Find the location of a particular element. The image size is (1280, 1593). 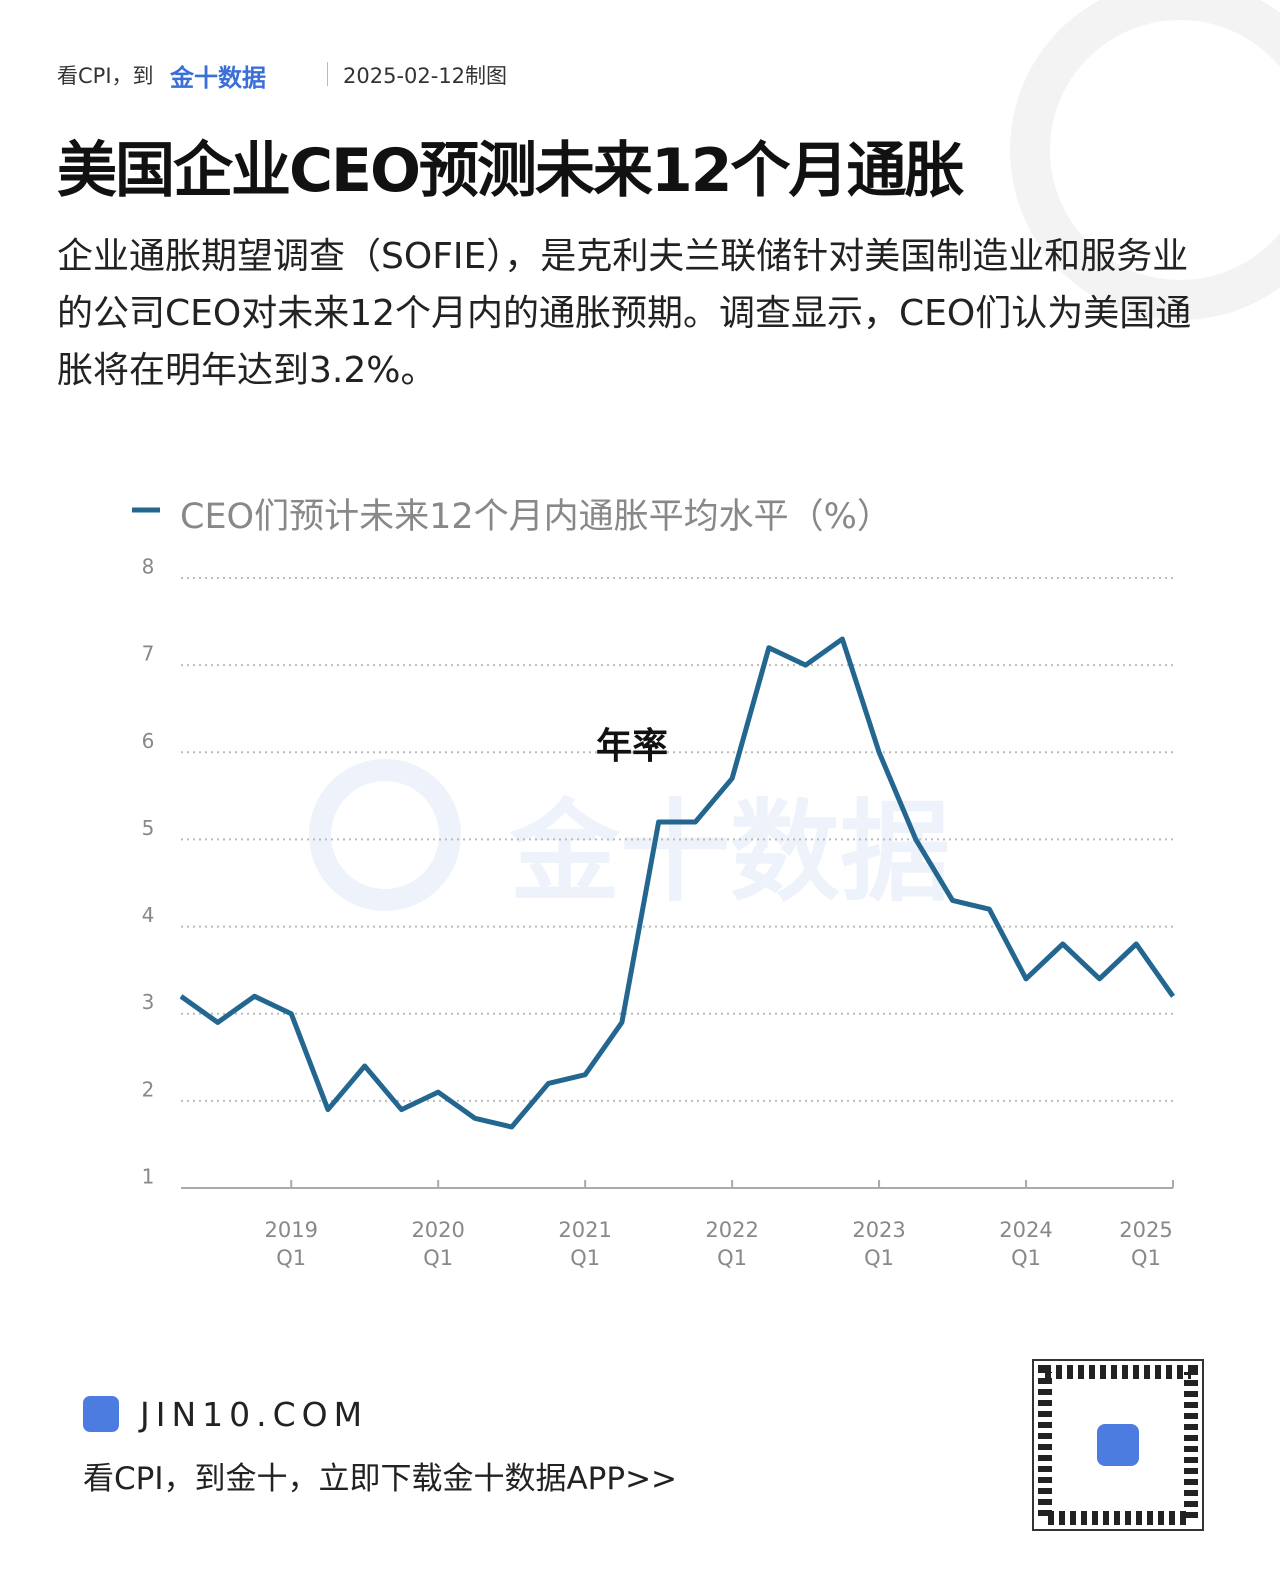

qr-code is located at coordinates (1118, 1445).